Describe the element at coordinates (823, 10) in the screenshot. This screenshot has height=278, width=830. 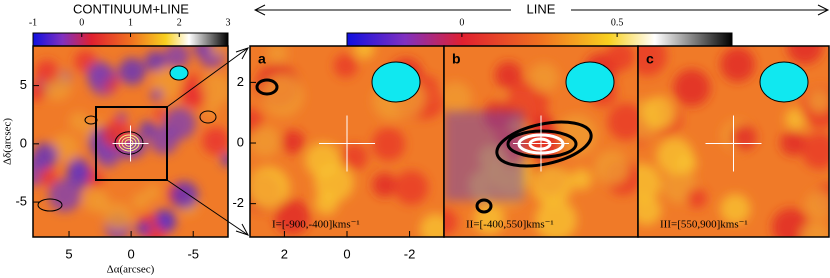
I see `arrow-head` at that location.